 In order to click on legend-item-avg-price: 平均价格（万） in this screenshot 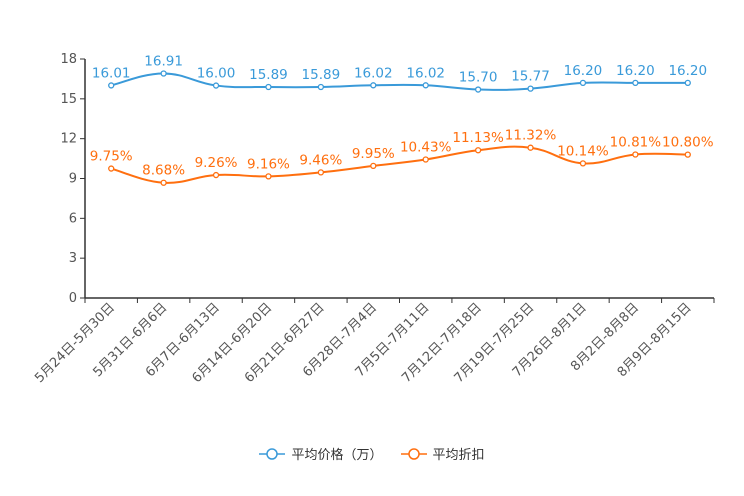, I will do `click(321, 453)`.